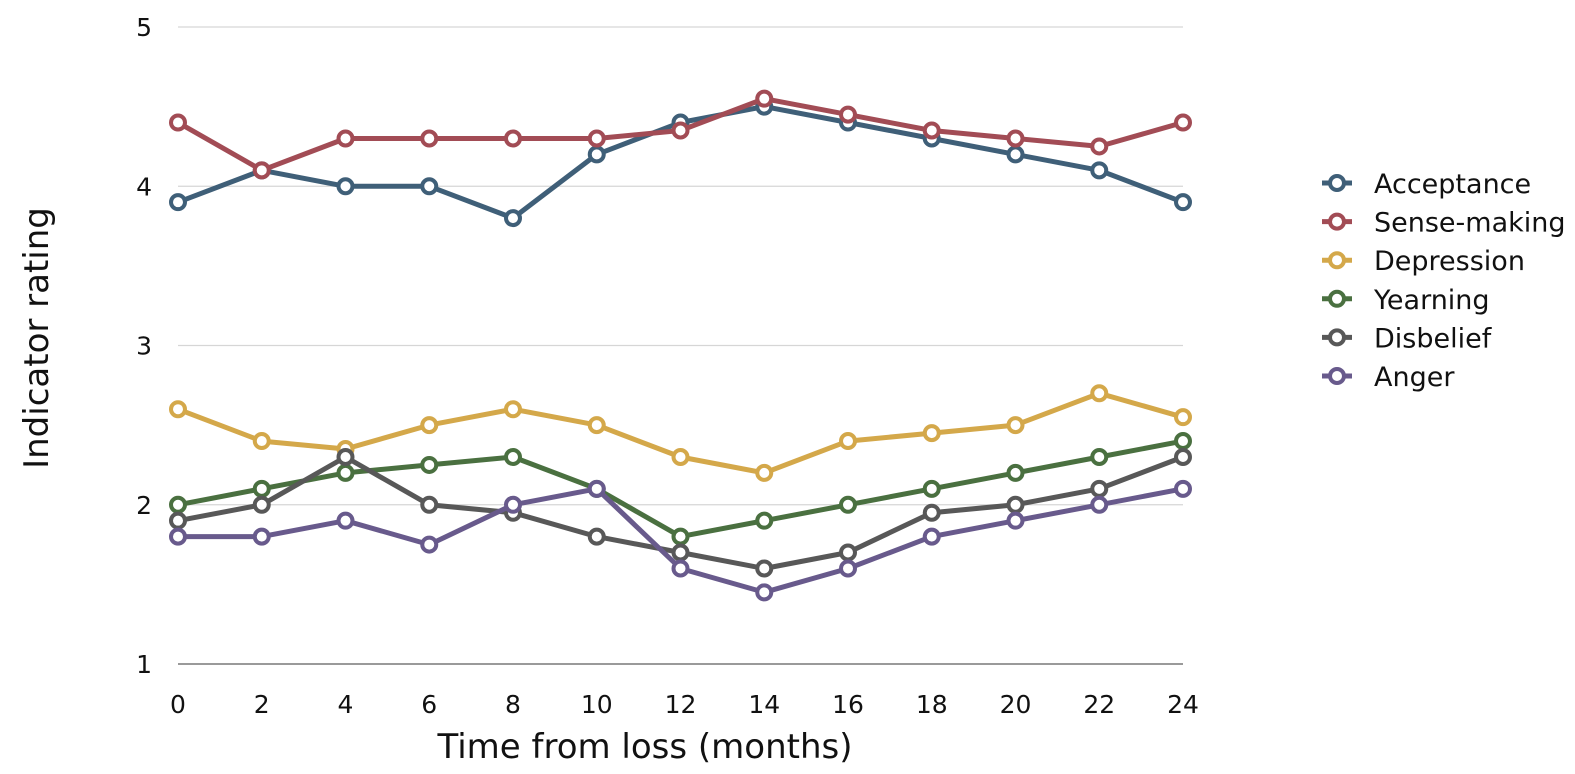  I want to click on legend-item: Anger, so click(1388, 377).